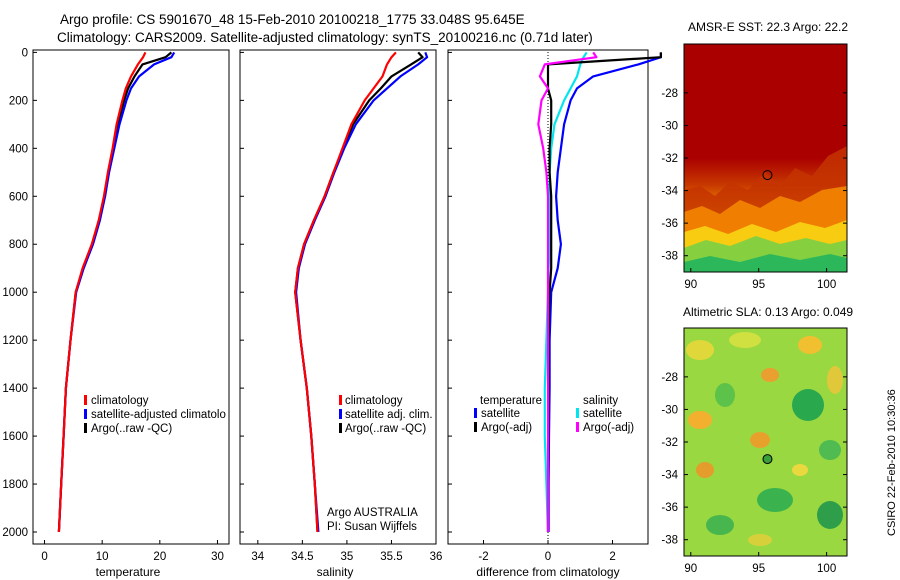  Describe the element at coordinates (608, 428) in the screenshot. I see `legend-label-sal-argo: Argo(-adj)` at that location.